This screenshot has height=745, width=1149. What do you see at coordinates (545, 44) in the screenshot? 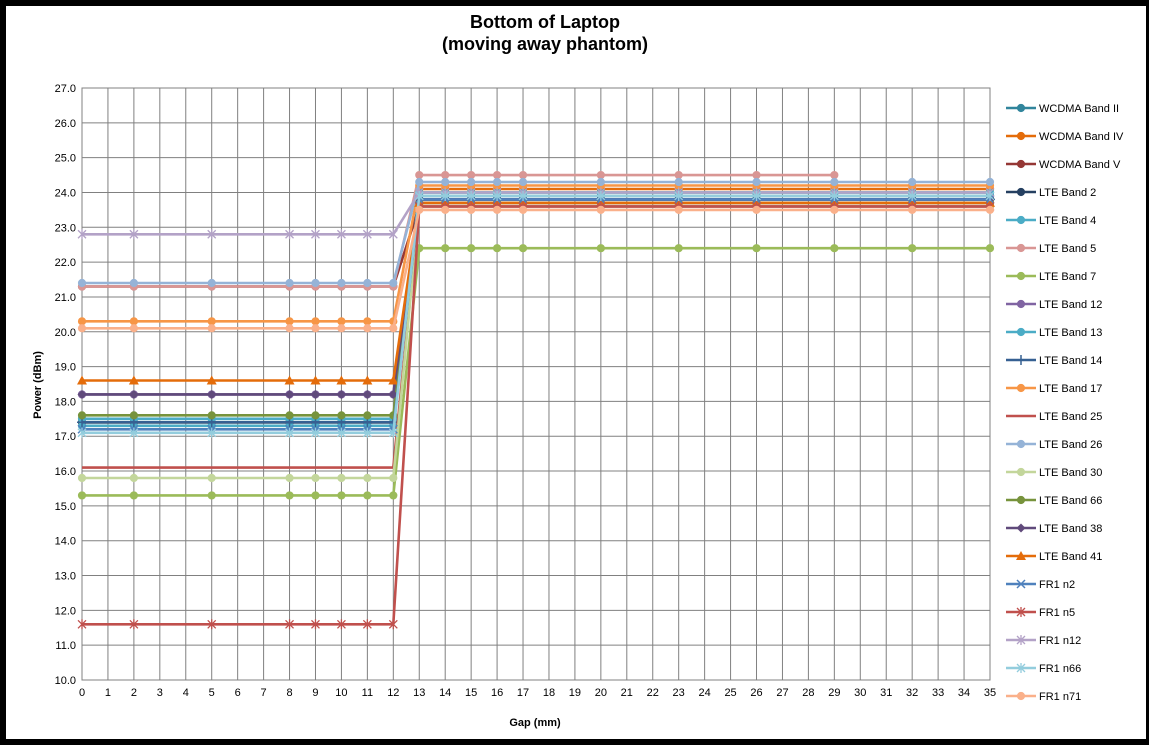
I see `chart-title-line-2: (moving away phantom)` at bounding box center [545, 44].